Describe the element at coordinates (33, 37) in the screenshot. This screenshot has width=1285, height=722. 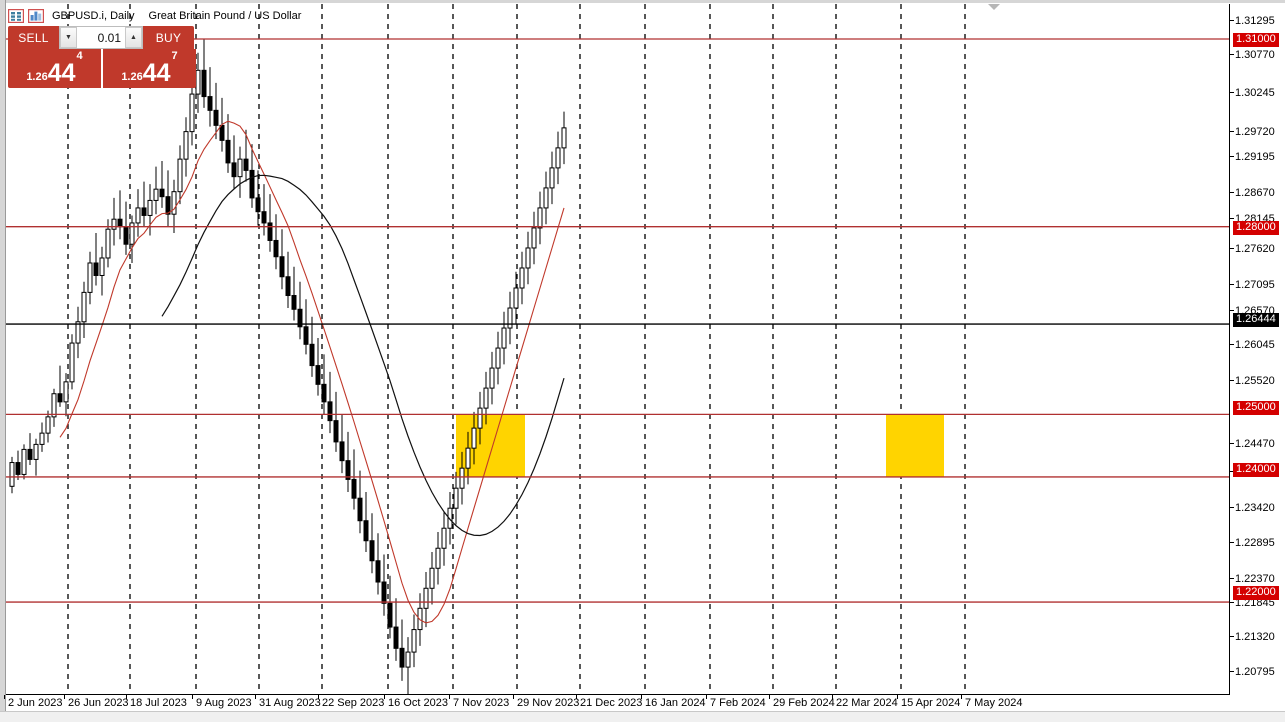
I see `sell-button: SELL` at that location.